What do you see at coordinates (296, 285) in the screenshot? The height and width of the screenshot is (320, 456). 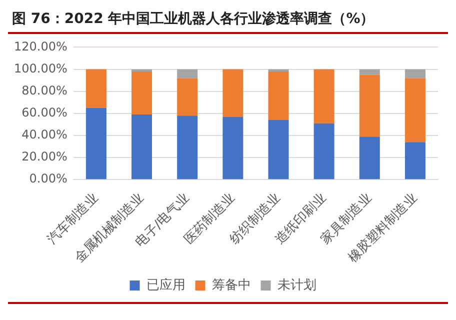 I see `legend-label: 未计划` at bounding box center [296, 285].